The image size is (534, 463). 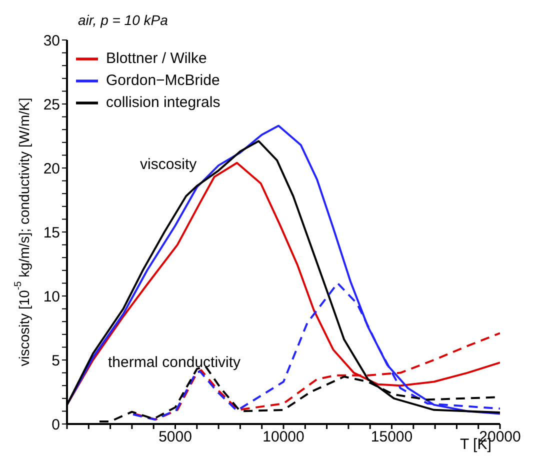 What do you see at coordinates (51, 169) in the screenshot?
I see `y-tick-label: 20` at bounding box center [51, 169].